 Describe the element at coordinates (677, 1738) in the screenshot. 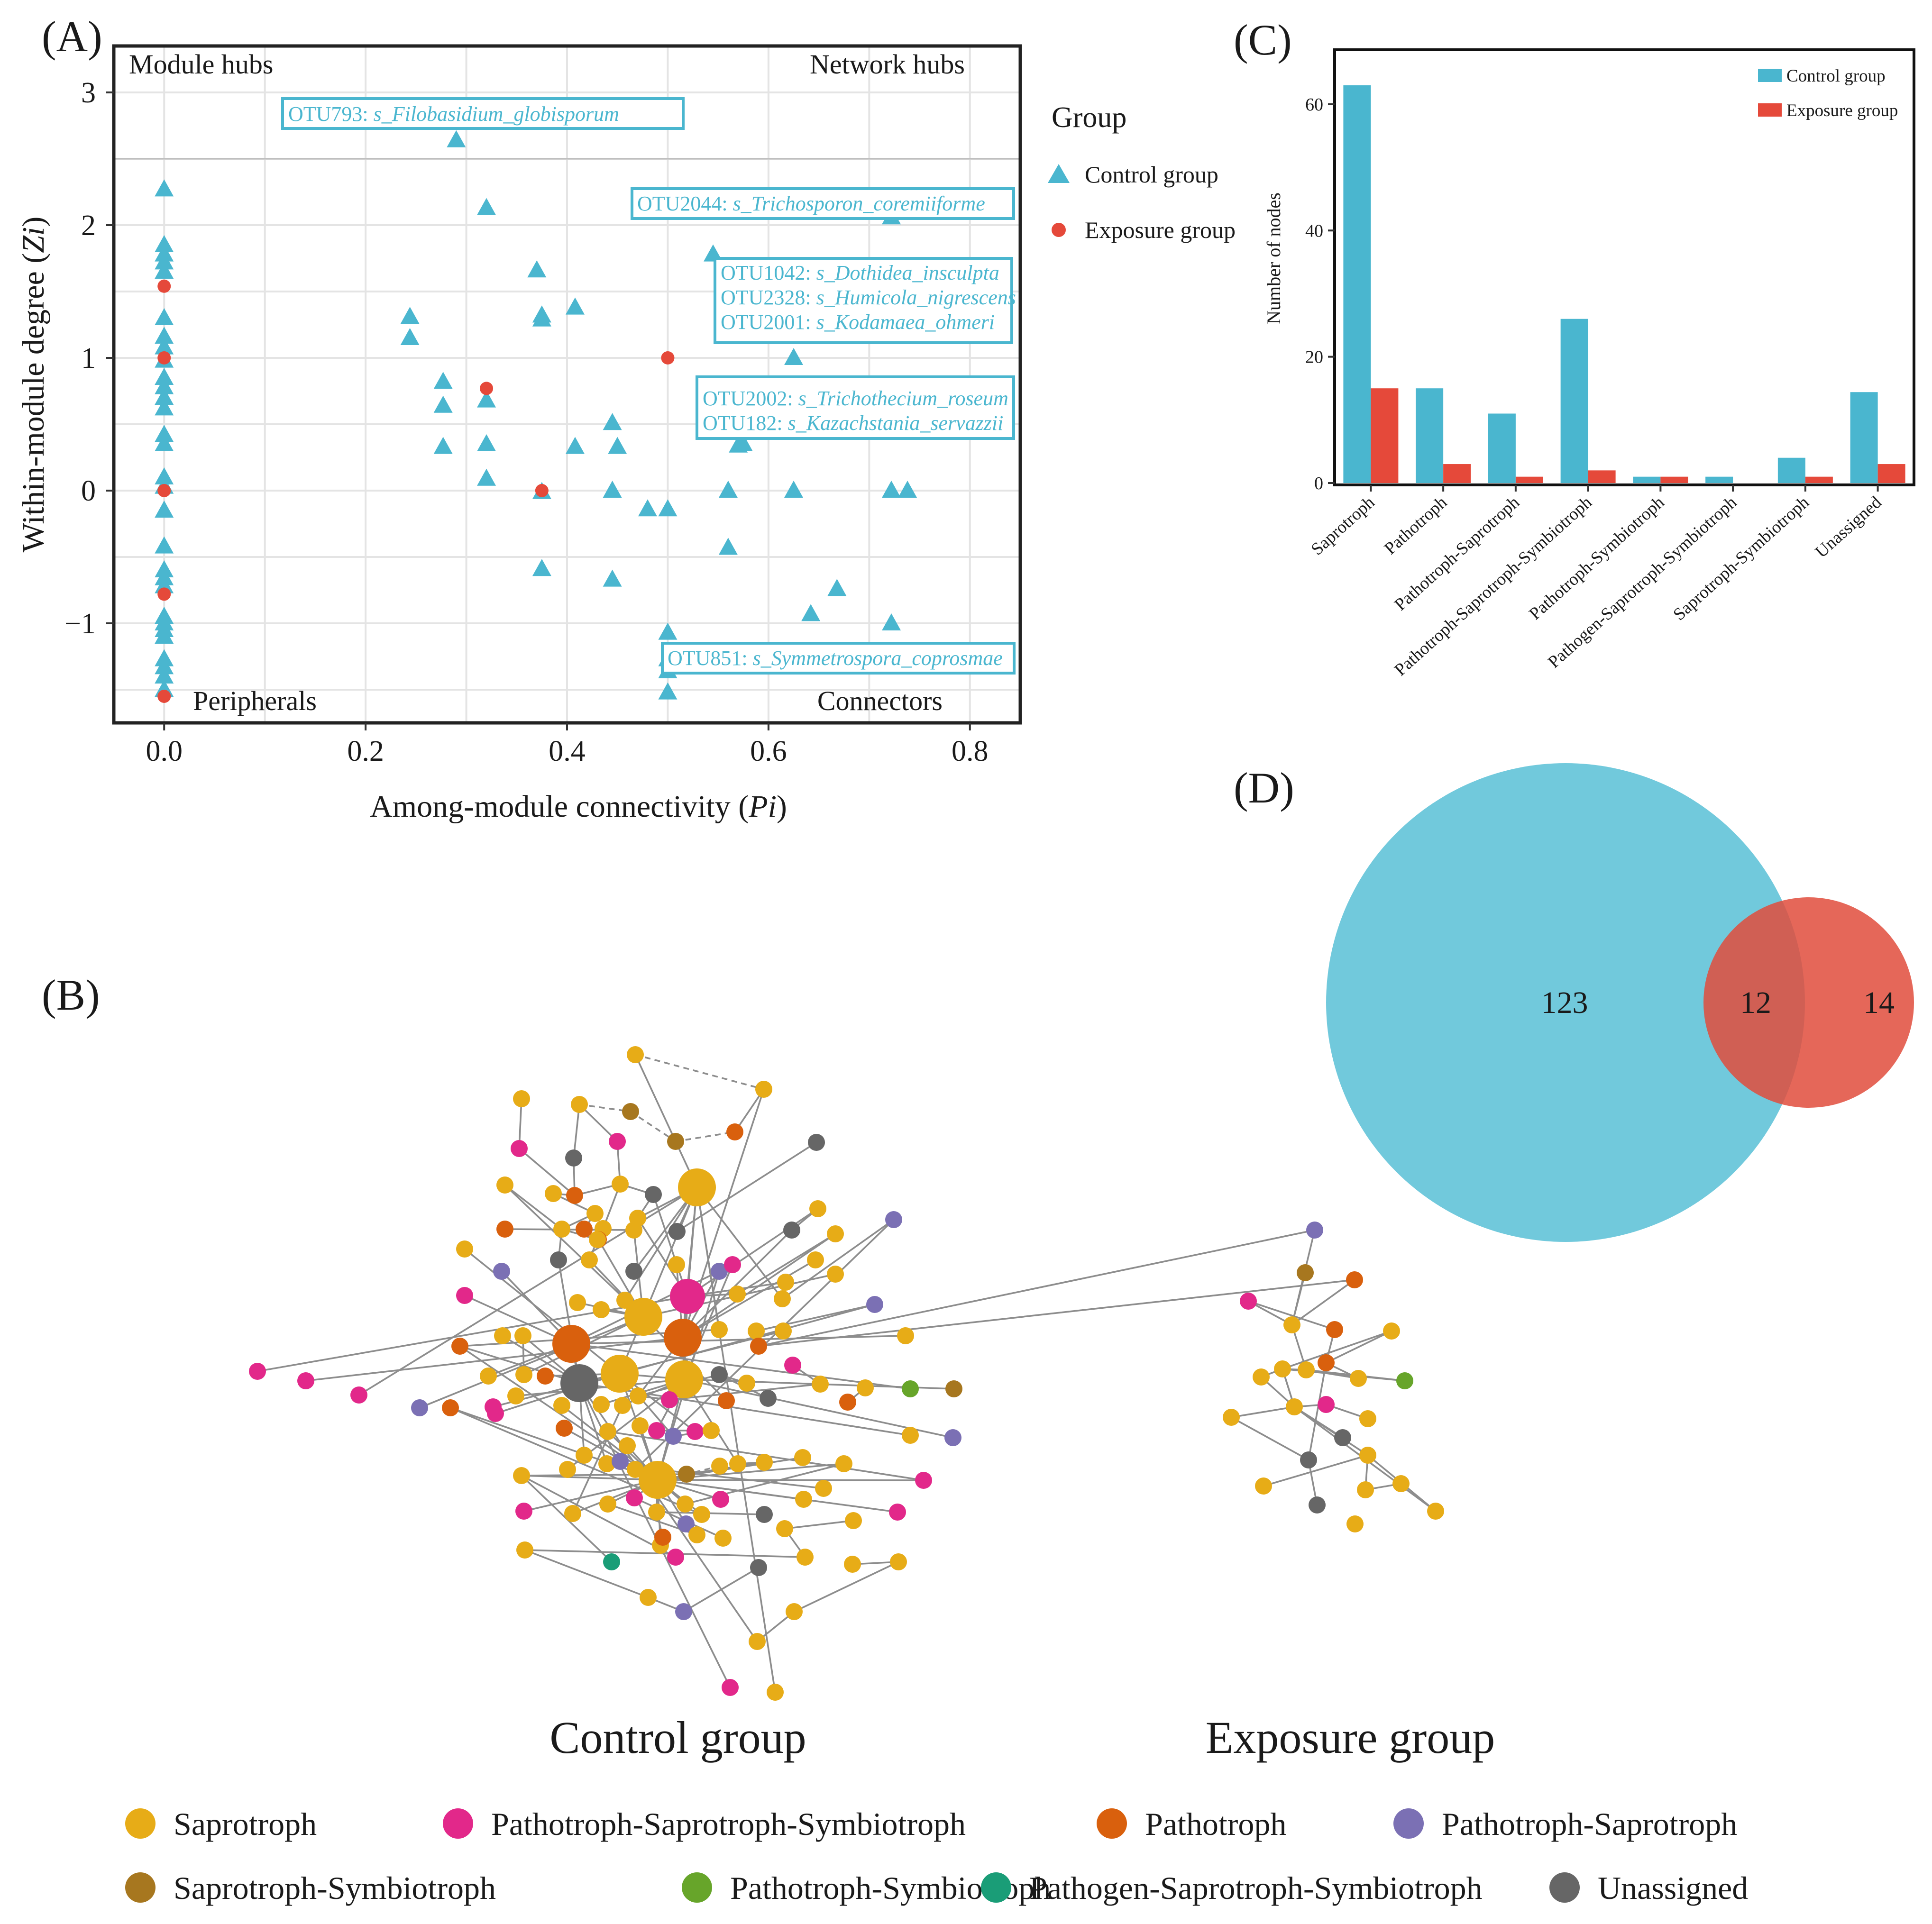

I see `network-control-title: Control group` at that location.